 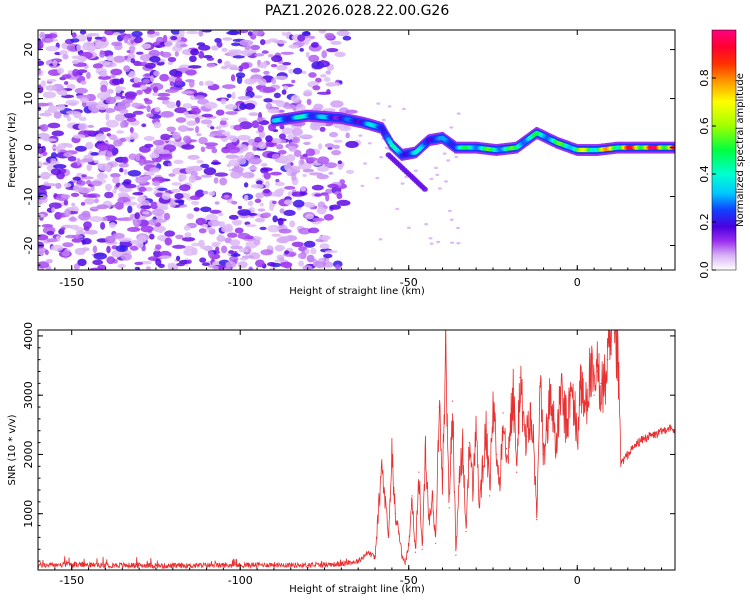 I want to click on figure-title: PAZ1.2026.028.22.00.G26, so click(x=357, y=11).